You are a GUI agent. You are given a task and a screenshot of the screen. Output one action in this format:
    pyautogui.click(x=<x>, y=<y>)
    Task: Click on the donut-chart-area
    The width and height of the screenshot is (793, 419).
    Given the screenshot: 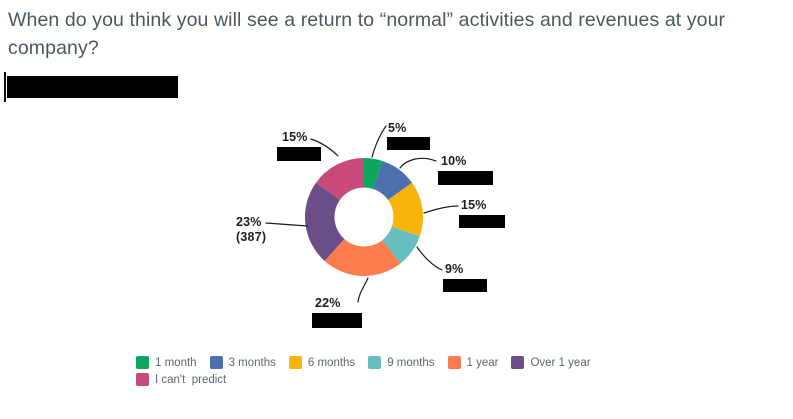 What is the action you would take?
    pyautogui.click(x=364, y=217)
    